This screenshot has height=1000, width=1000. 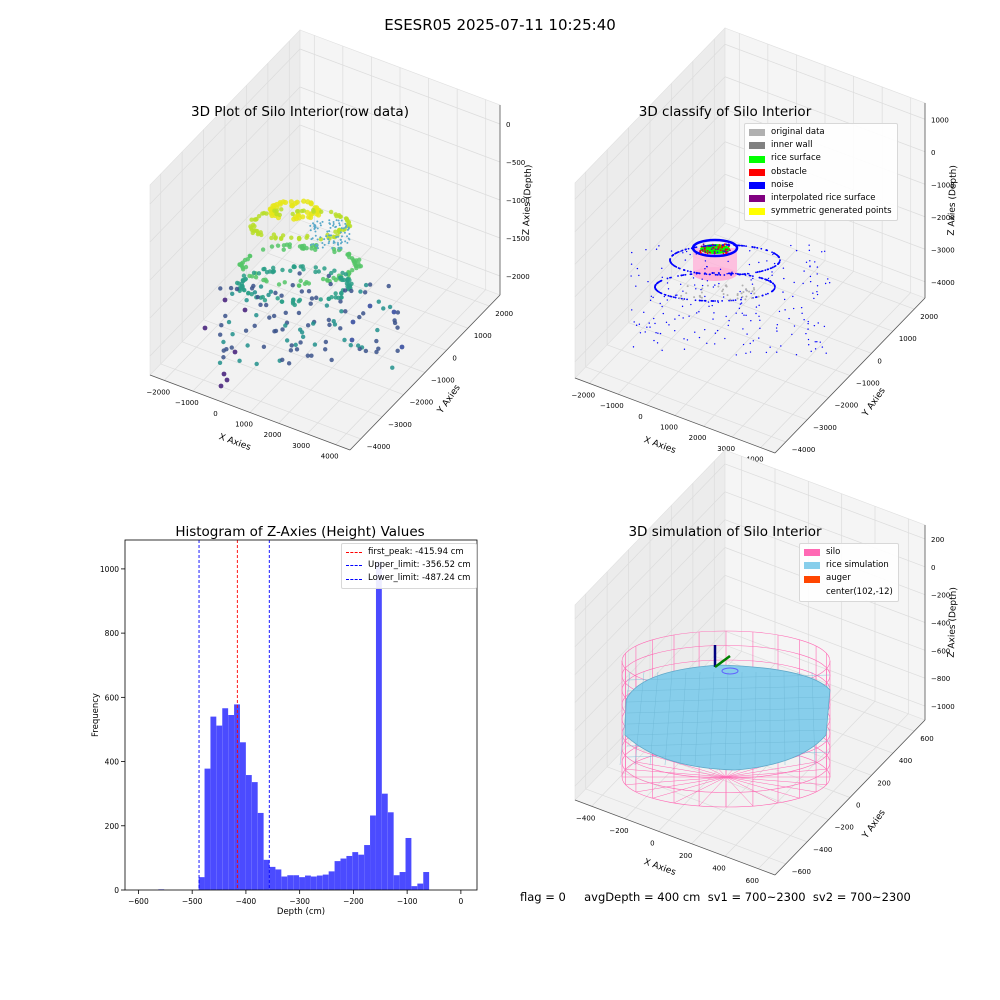 What do you see at coordinates (755, 460) in the screenshot?
I see `x-tick-label: 4000` at bounding box center [755, 460].